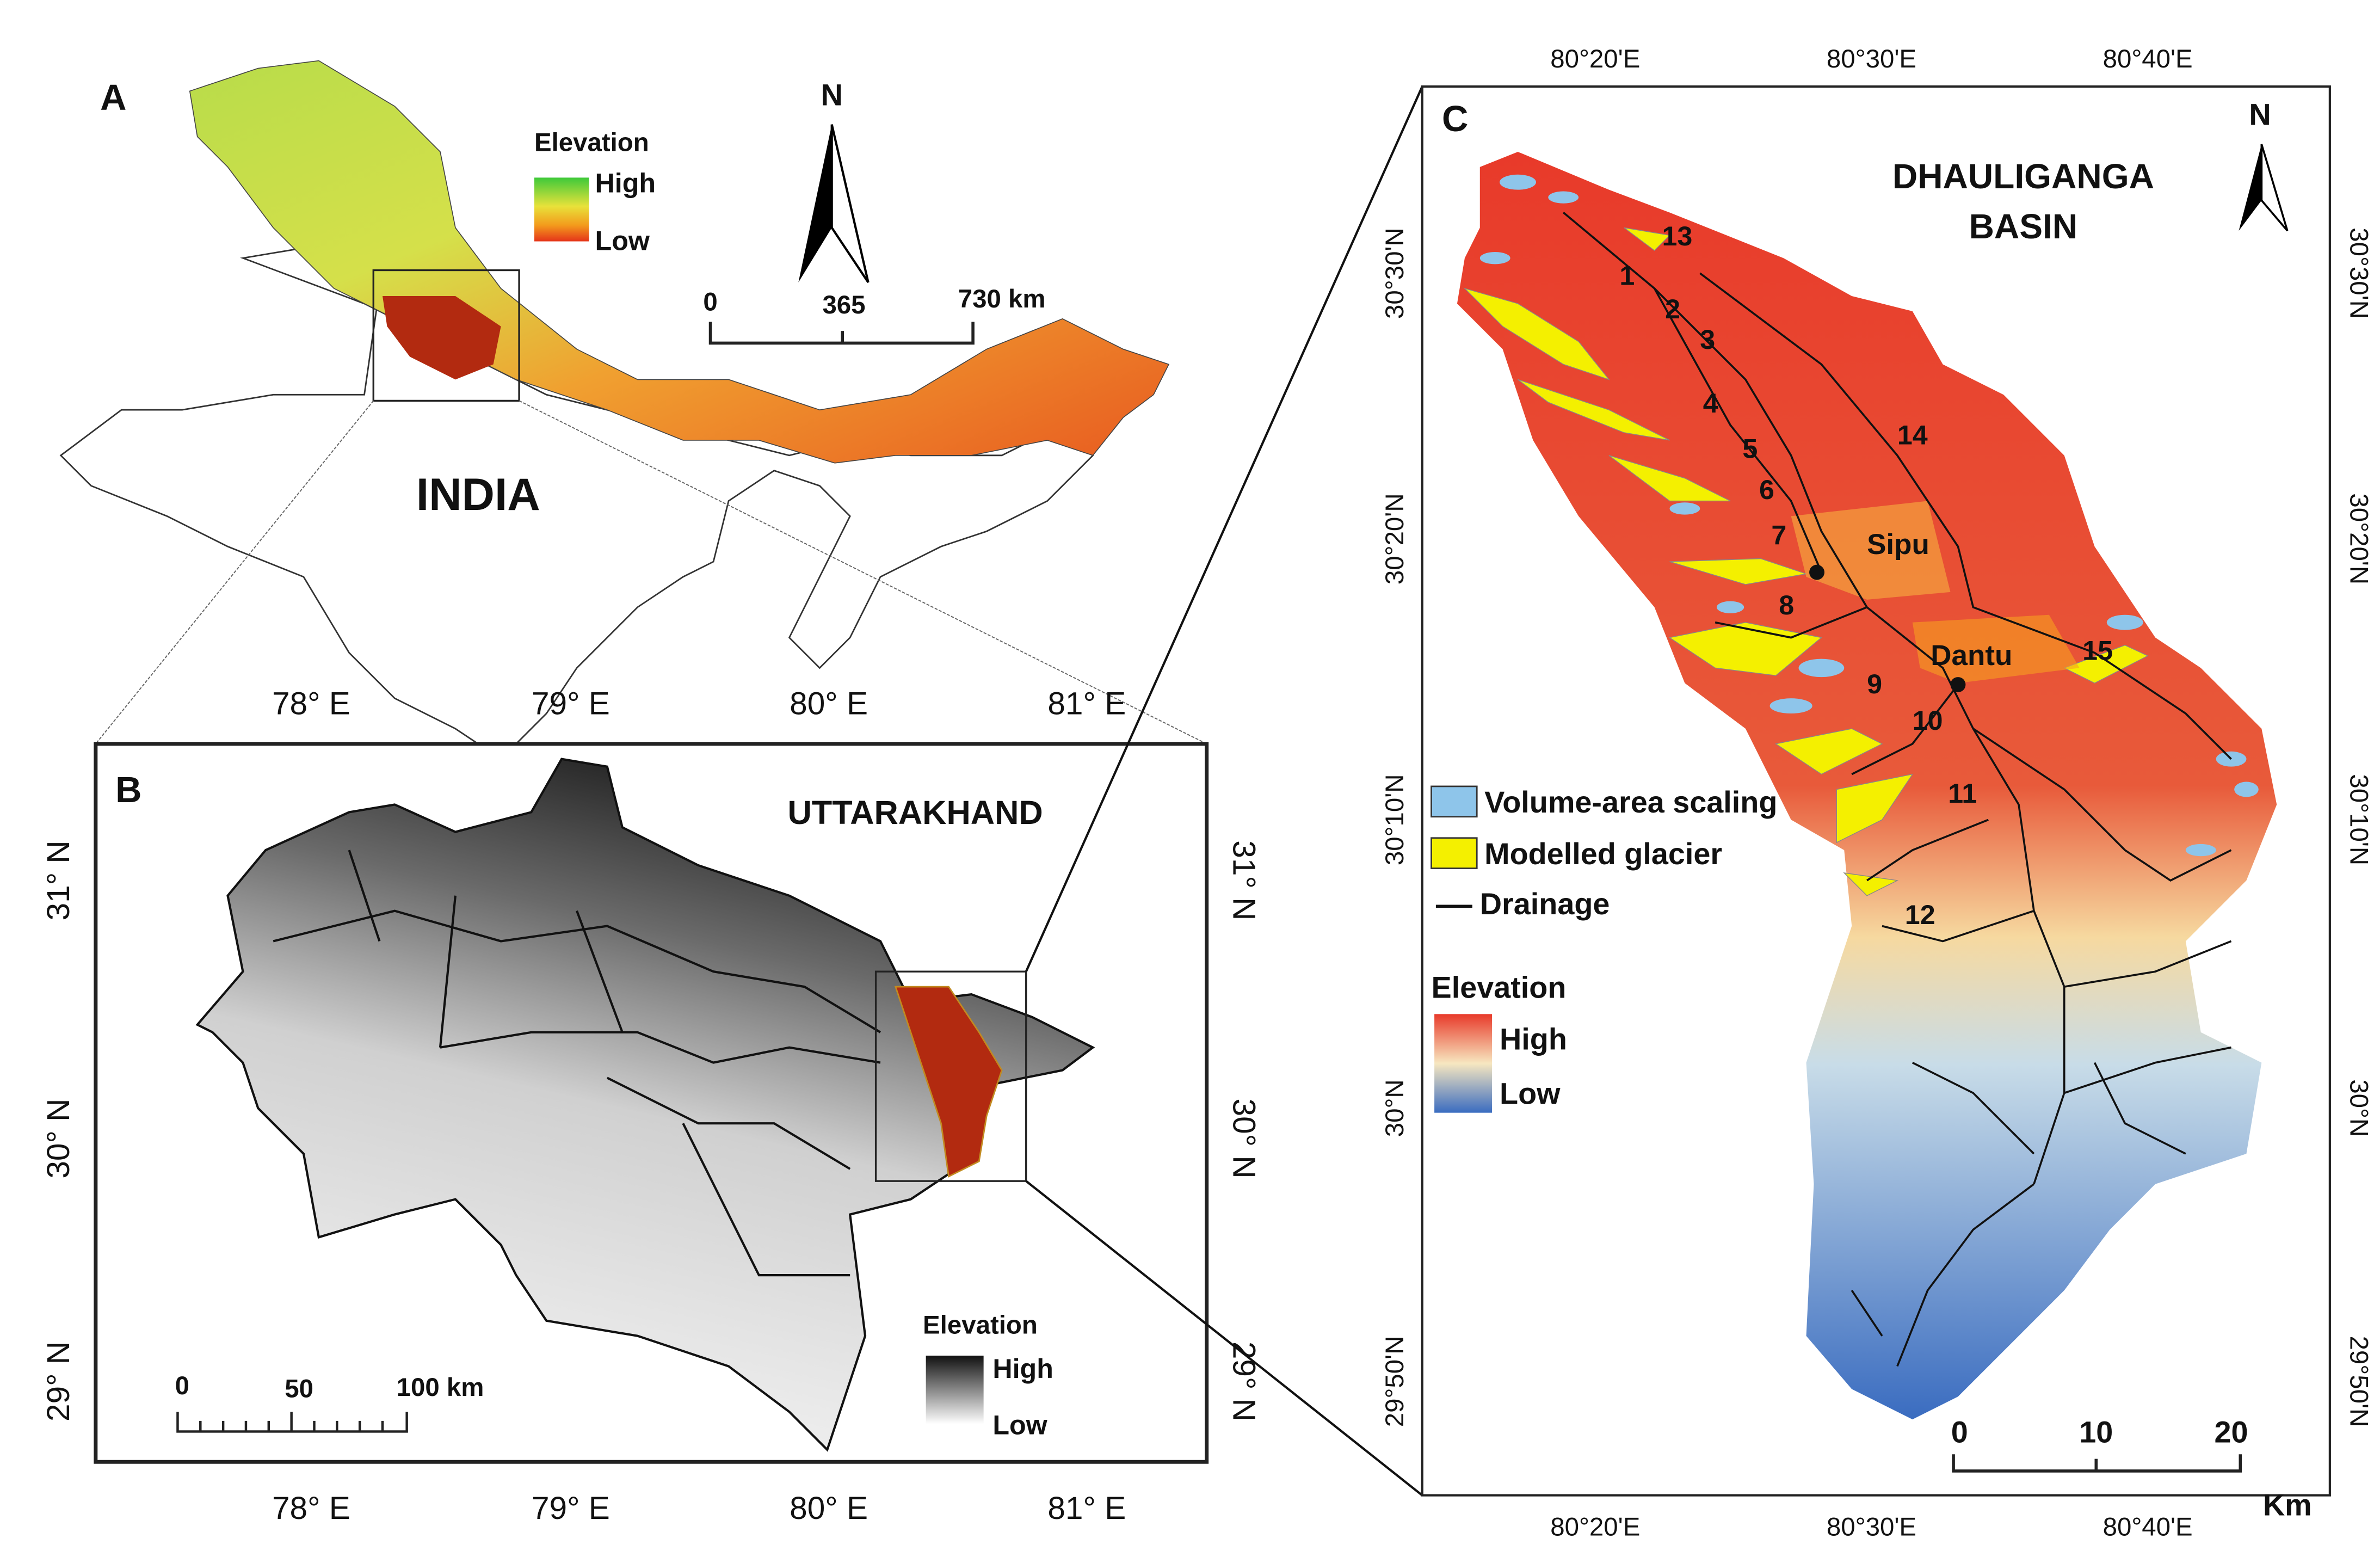 The width and height of the screenshot is (2380, 1563). Describe the element at coordinates (1627, 276) in the screenshot. I see `glacier-number: 1` at that location.